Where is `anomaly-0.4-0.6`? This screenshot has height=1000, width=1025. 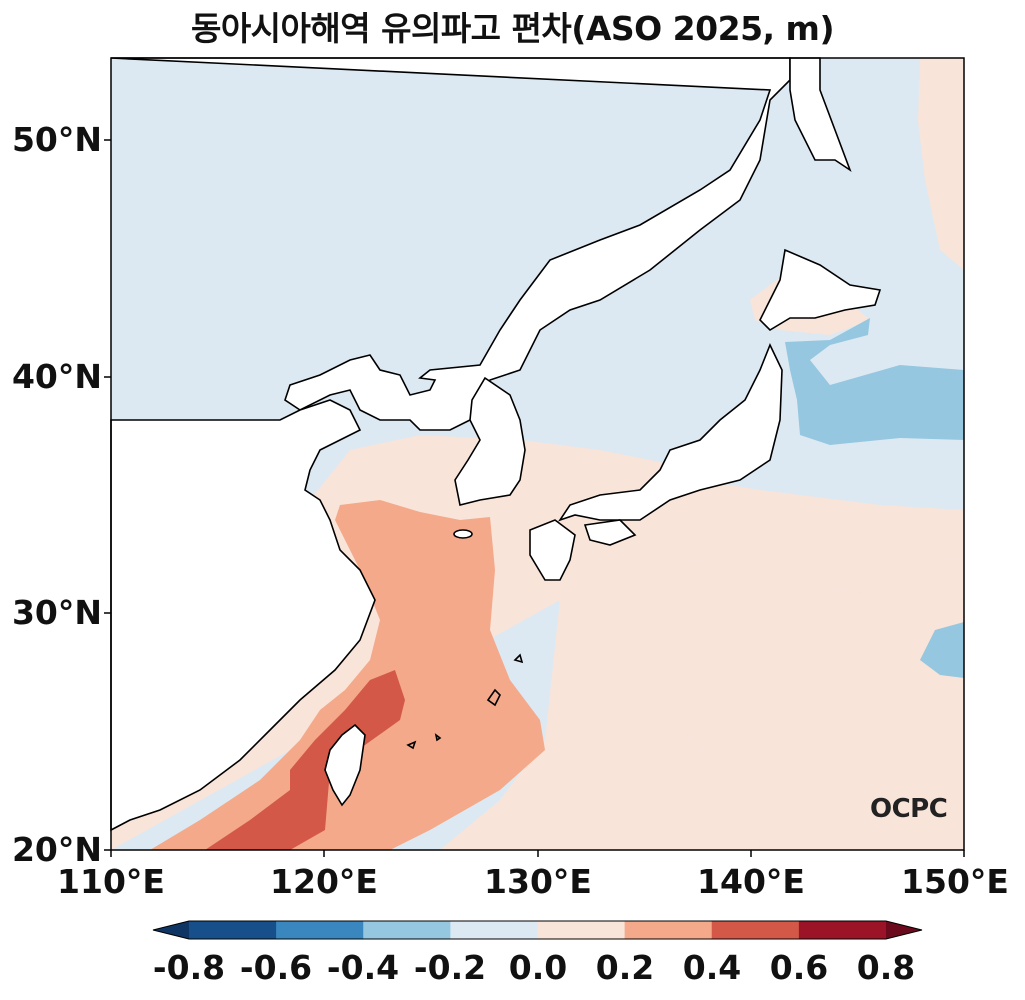 anomaly-0.4-0.6 is located at coordinates (305, 760).